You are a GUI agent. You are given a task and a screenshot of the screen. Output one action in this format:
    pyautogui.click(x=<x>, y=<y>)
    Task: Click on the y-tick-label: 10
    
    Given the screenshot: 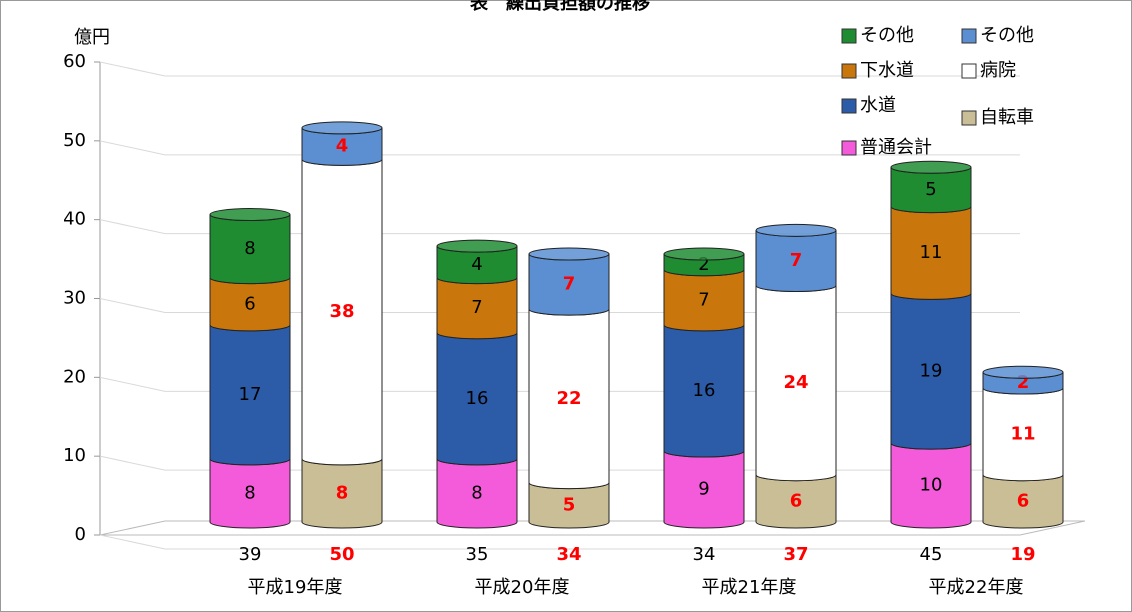 What is the action you would take?
    pyautogui.click(x=74, y=455)
    